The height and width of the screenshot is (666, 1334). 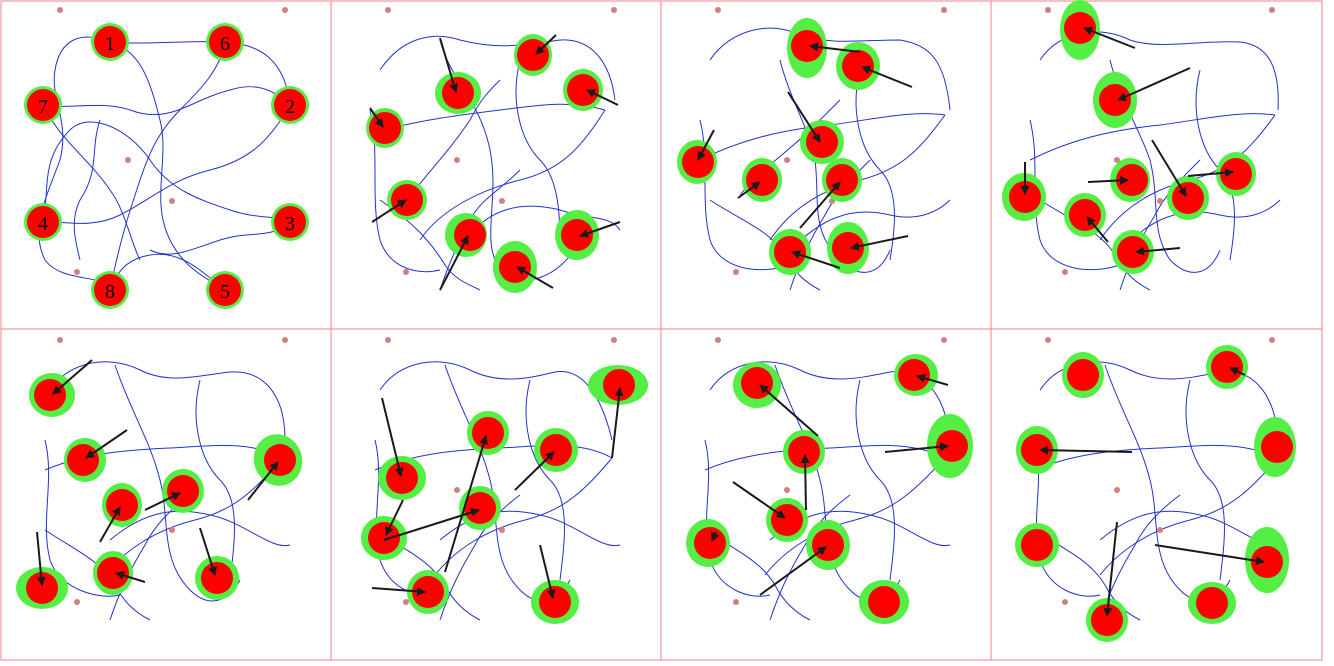 I want to click on robot-1: 1, so click(x=110, y=42).